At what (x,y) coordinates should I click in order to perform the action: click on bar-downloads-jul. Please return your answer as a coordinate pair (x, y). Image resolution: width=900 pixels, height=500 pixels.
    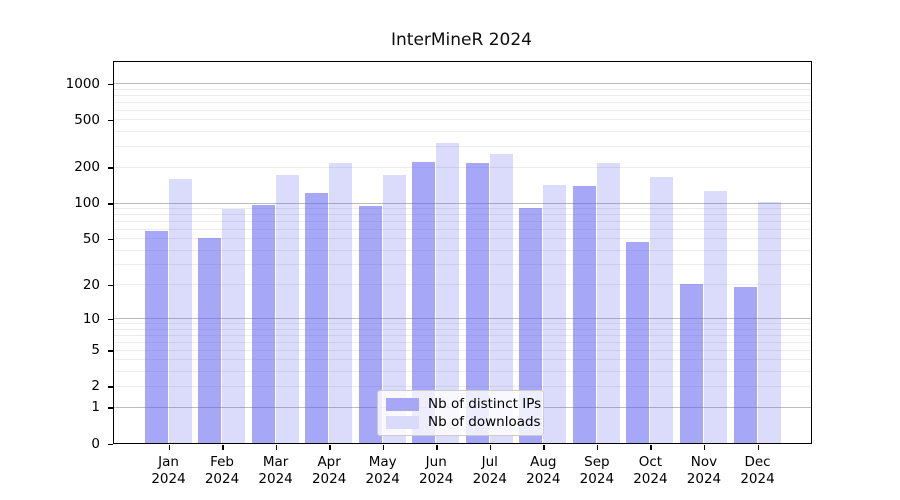
    Looking at the image, I should click on (501, 298).